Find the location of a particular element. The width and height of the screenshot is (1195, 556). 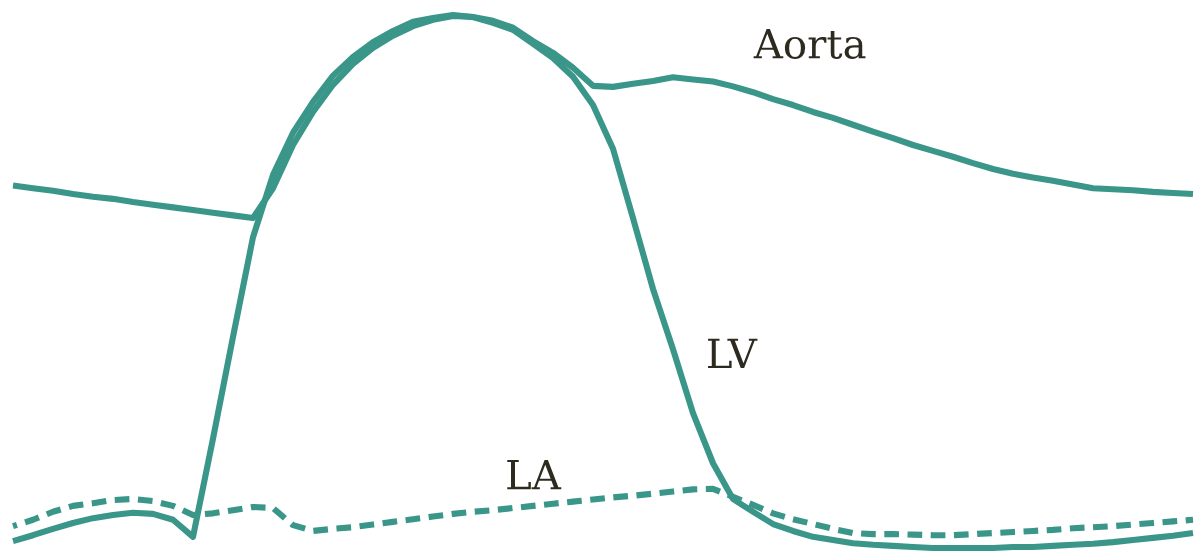

series-label: Aorta is located at coordinates (809, 44).